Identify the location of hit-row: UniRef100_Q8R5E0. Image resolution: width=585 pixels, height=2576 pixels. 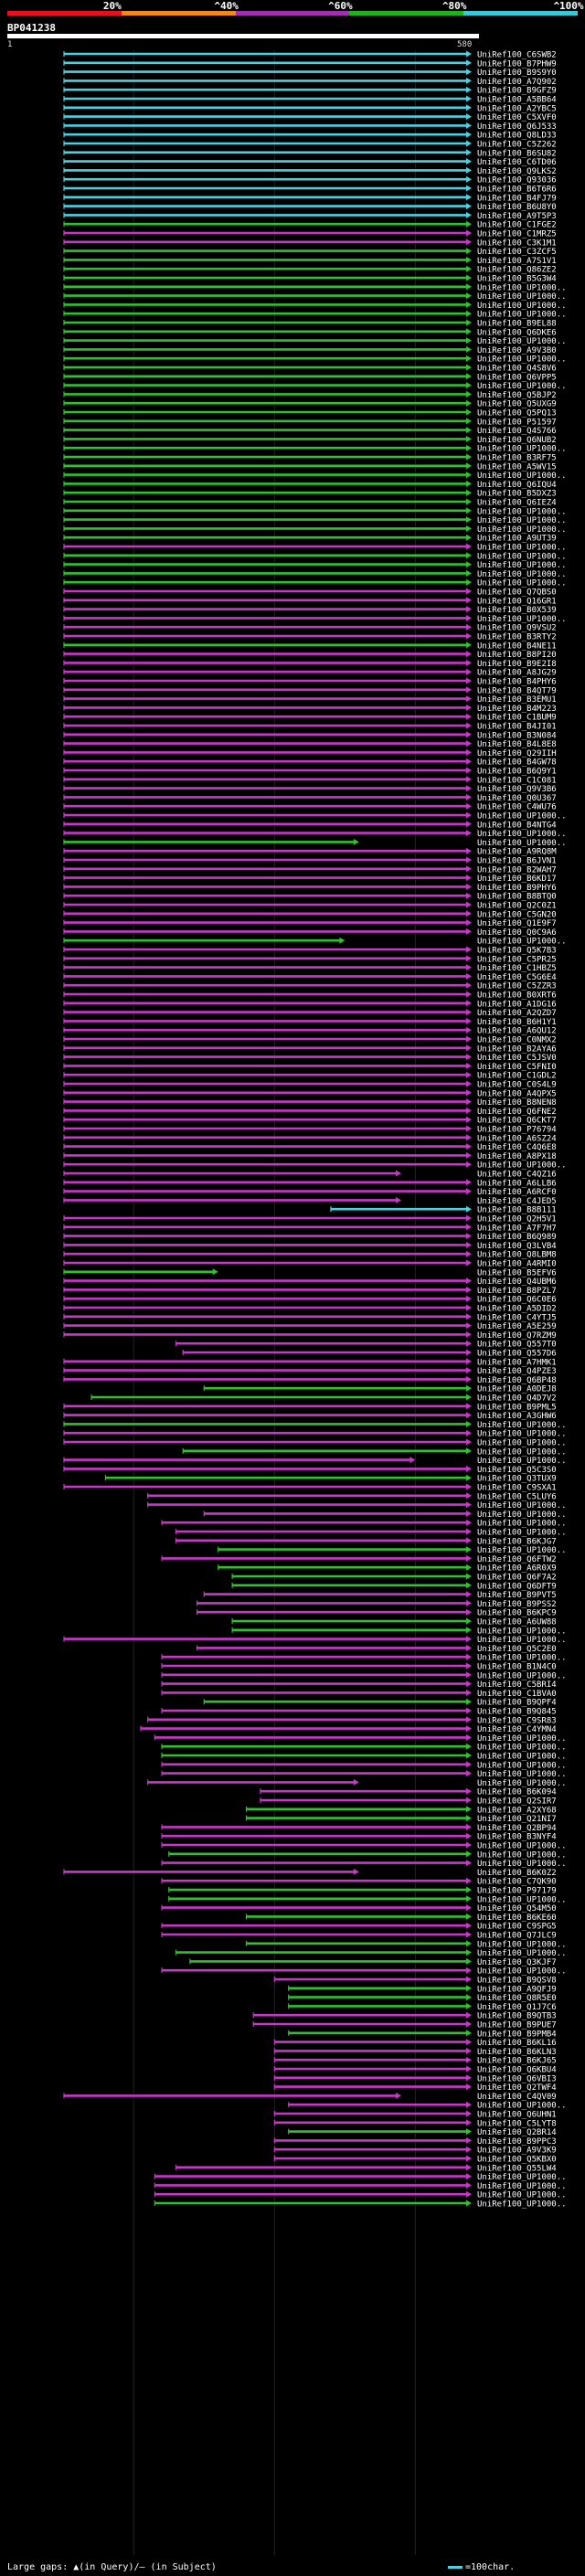
(423, 1998).